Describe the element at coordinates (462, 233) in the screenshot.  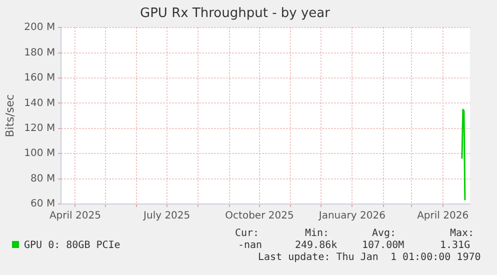
I see `text: Max:` at that location.